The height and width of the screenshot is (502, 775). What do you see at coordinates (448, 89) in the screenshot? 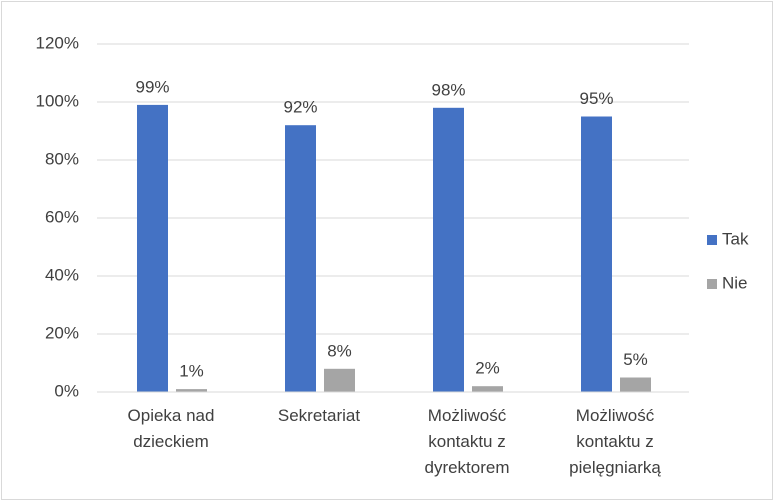
I see `data-label: 98%` at bounding box center [448, 89].